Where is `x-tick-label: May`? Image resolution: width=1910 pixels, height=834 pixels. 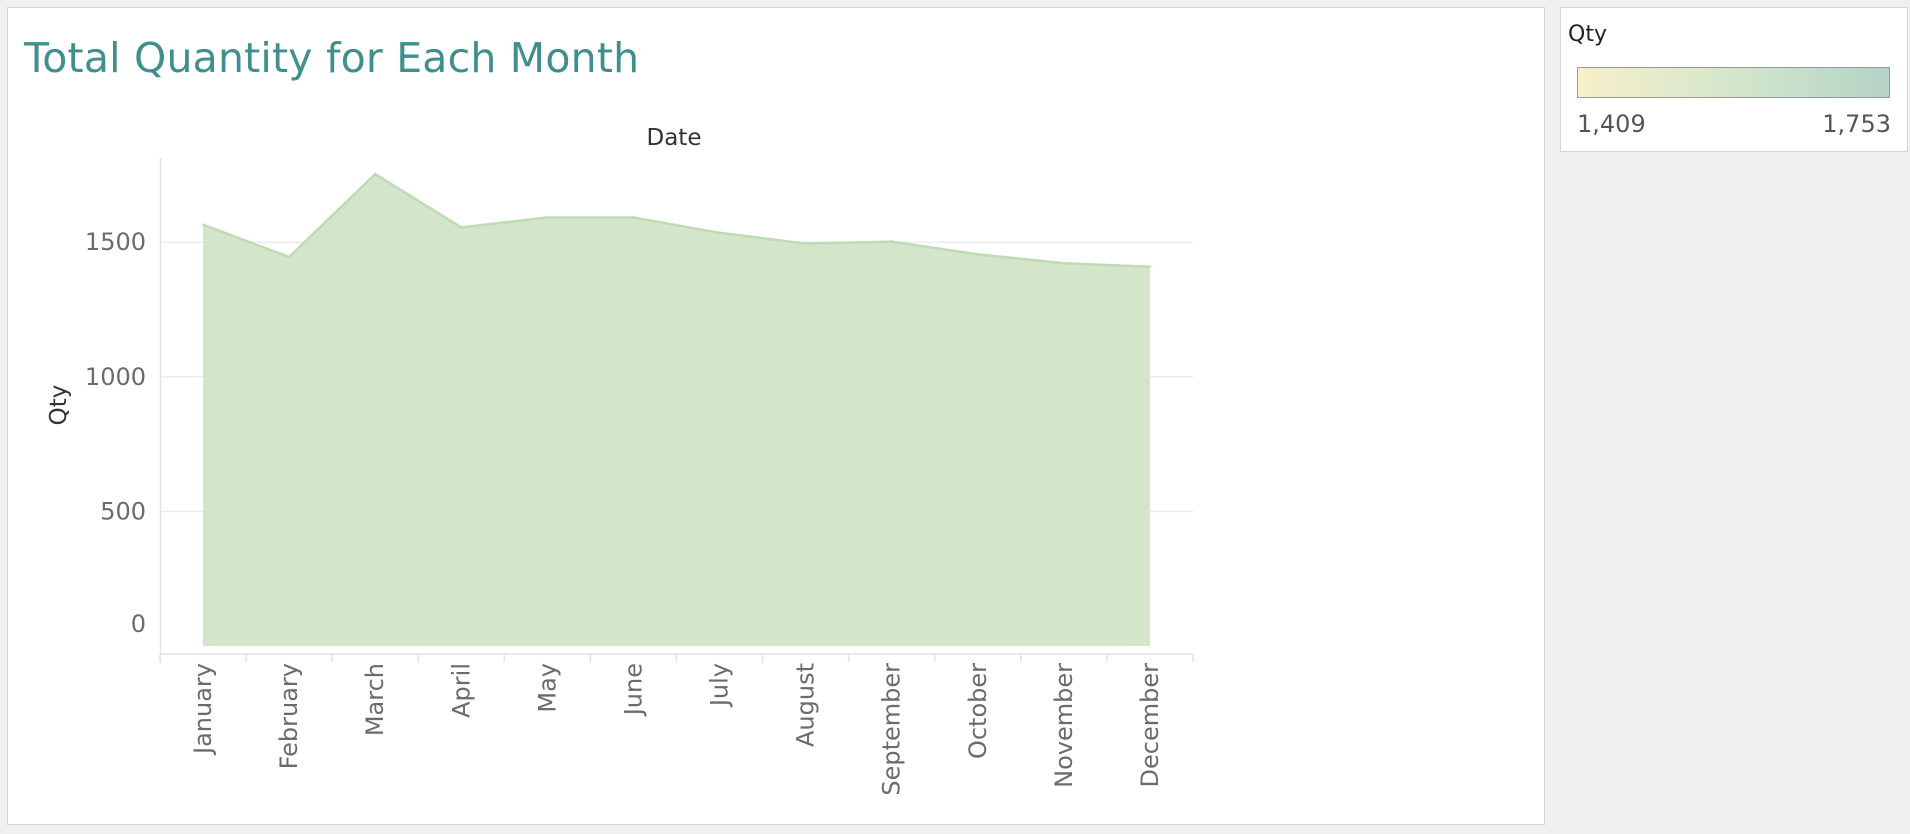 x-tick-label: May is located at coordinates (547, 688).